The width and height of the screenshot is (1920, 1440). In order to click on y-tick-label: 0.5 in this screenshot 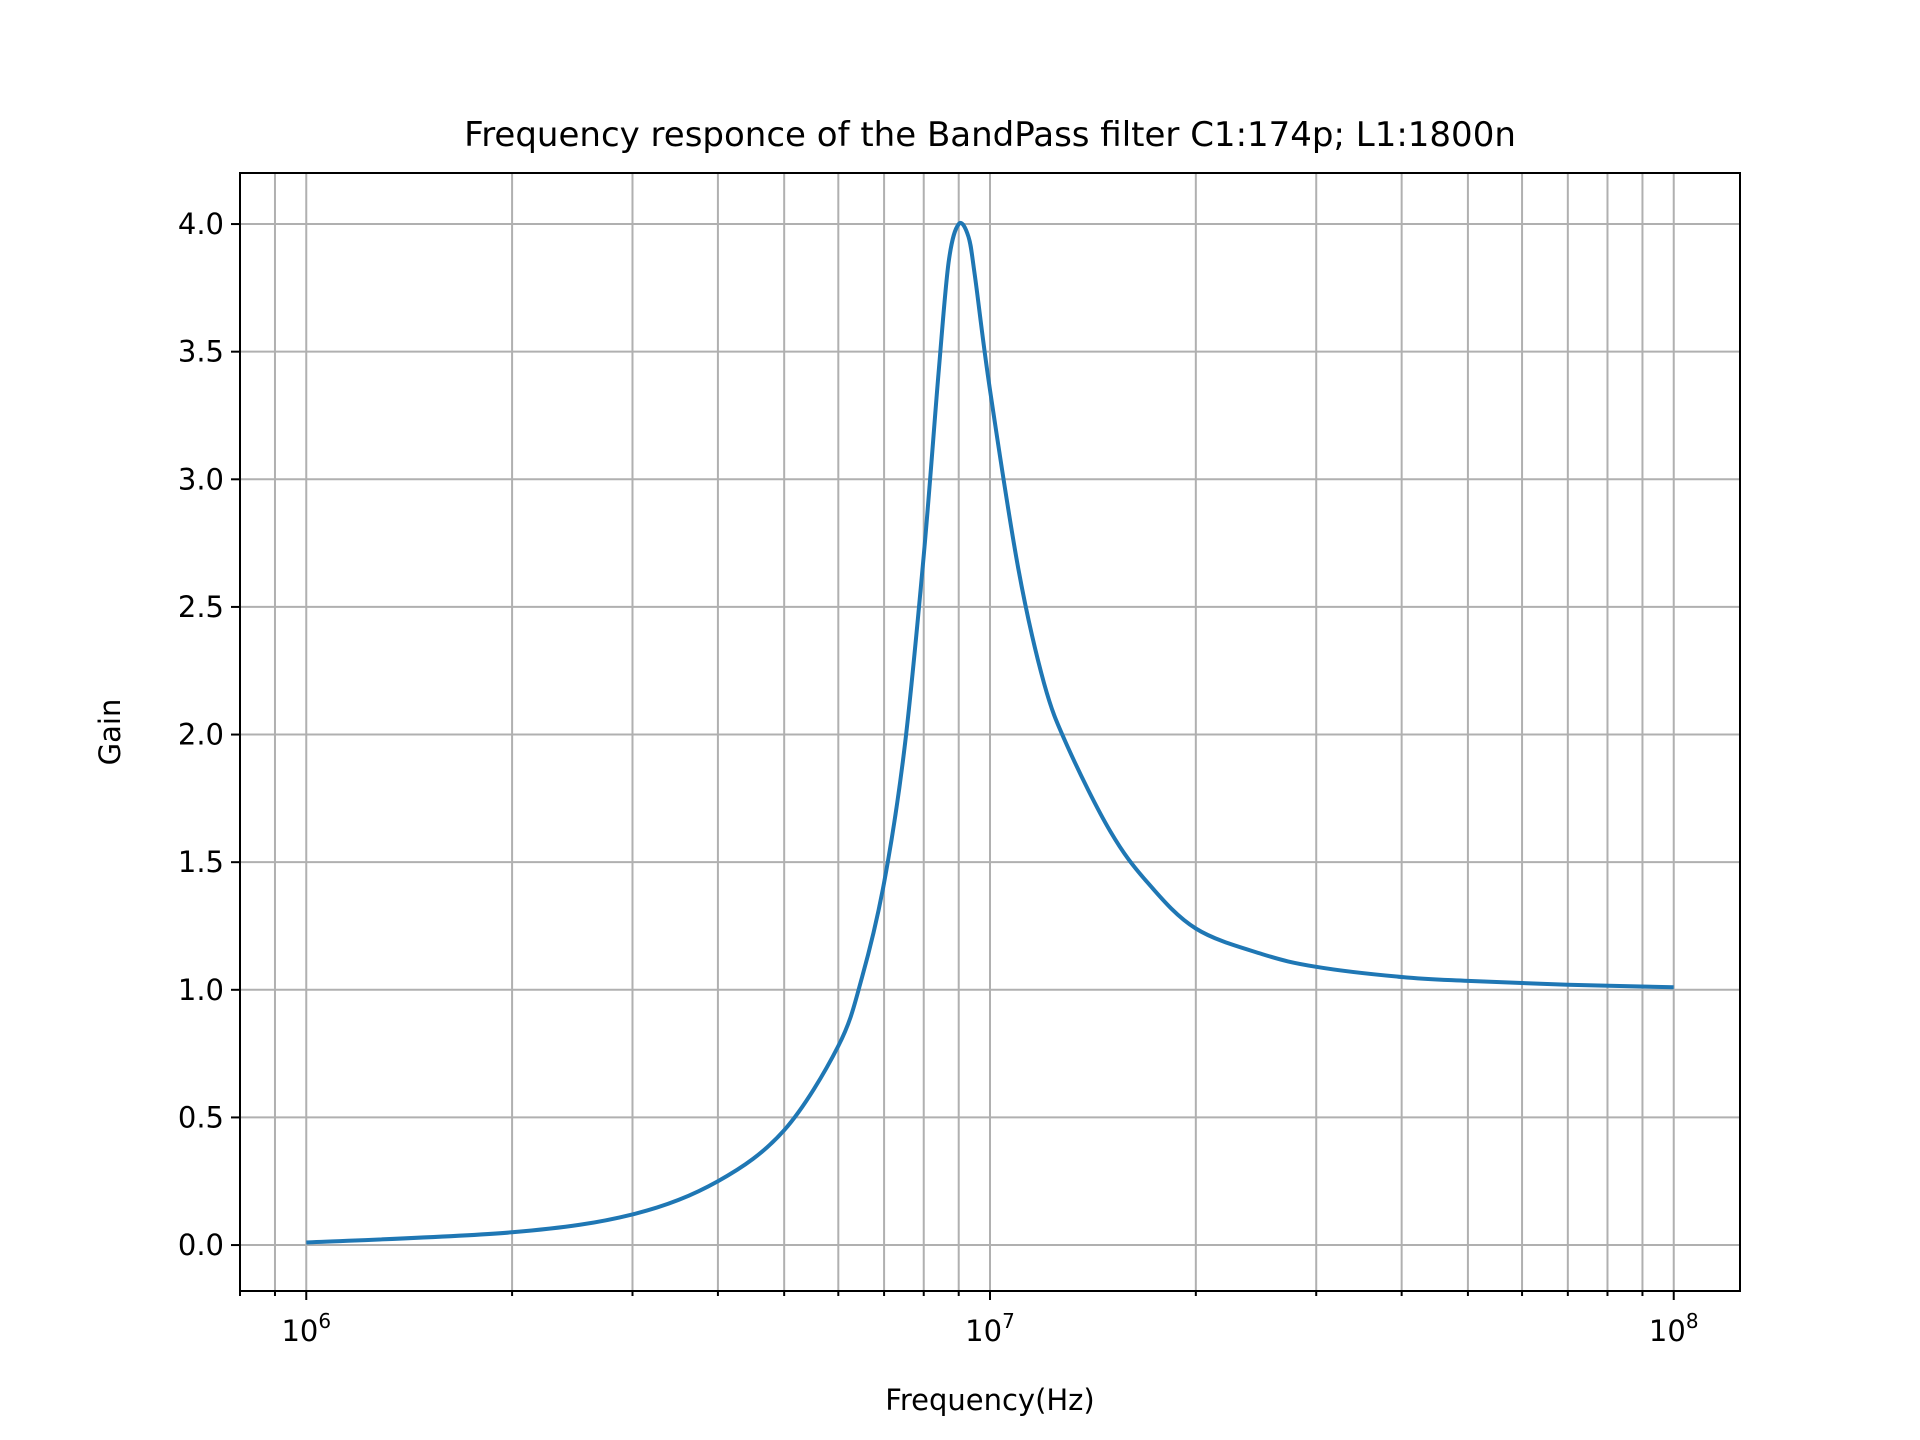, I will do `click(201, 1117)`.